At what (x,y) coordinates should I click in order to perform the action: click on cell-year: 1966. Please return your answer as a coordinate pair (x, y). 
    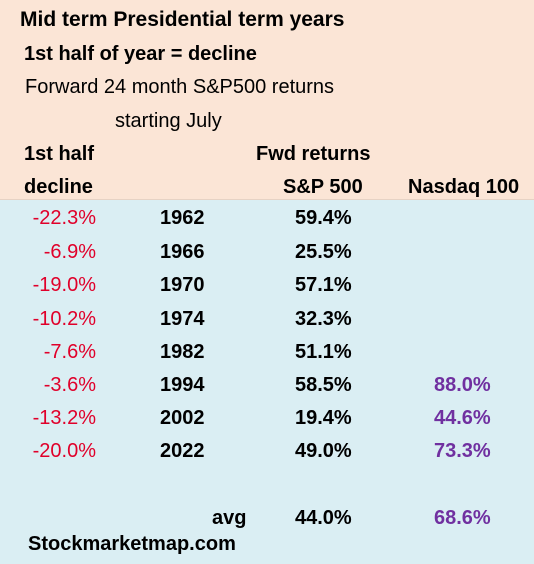
    Looking at the image, I should click on (182, 252).